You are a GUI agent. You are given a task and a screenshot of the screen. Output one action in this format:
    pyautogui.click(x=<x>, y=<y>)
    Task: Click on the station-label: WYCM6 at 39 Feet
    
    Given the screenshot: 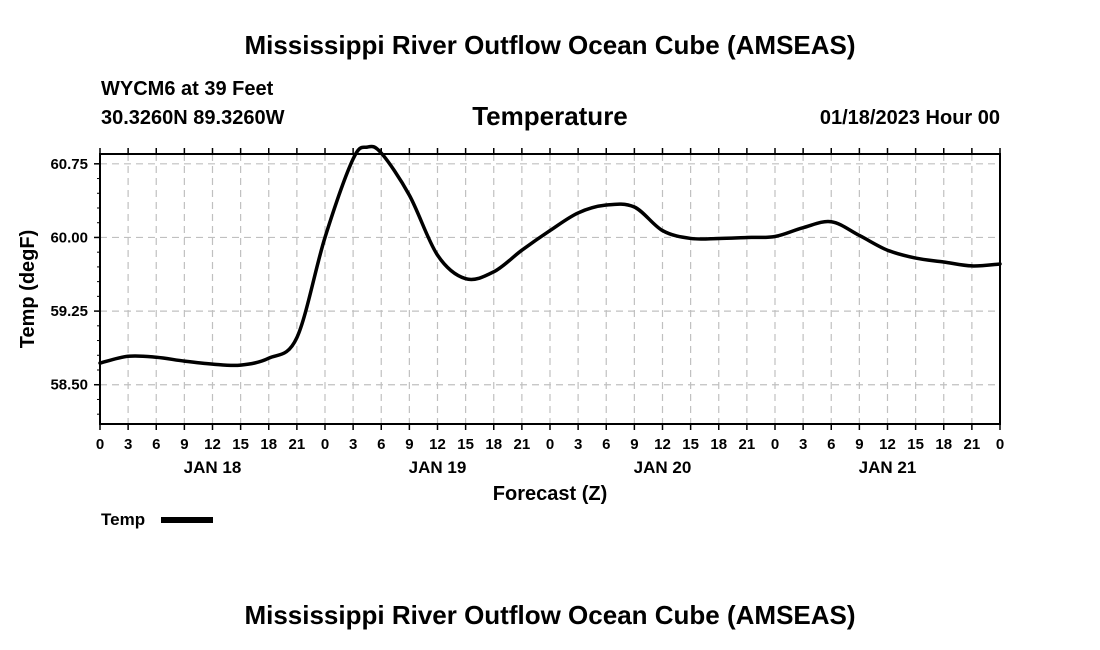 What is the action you would take?
    pyautogui.click(x=187, y=89)
    